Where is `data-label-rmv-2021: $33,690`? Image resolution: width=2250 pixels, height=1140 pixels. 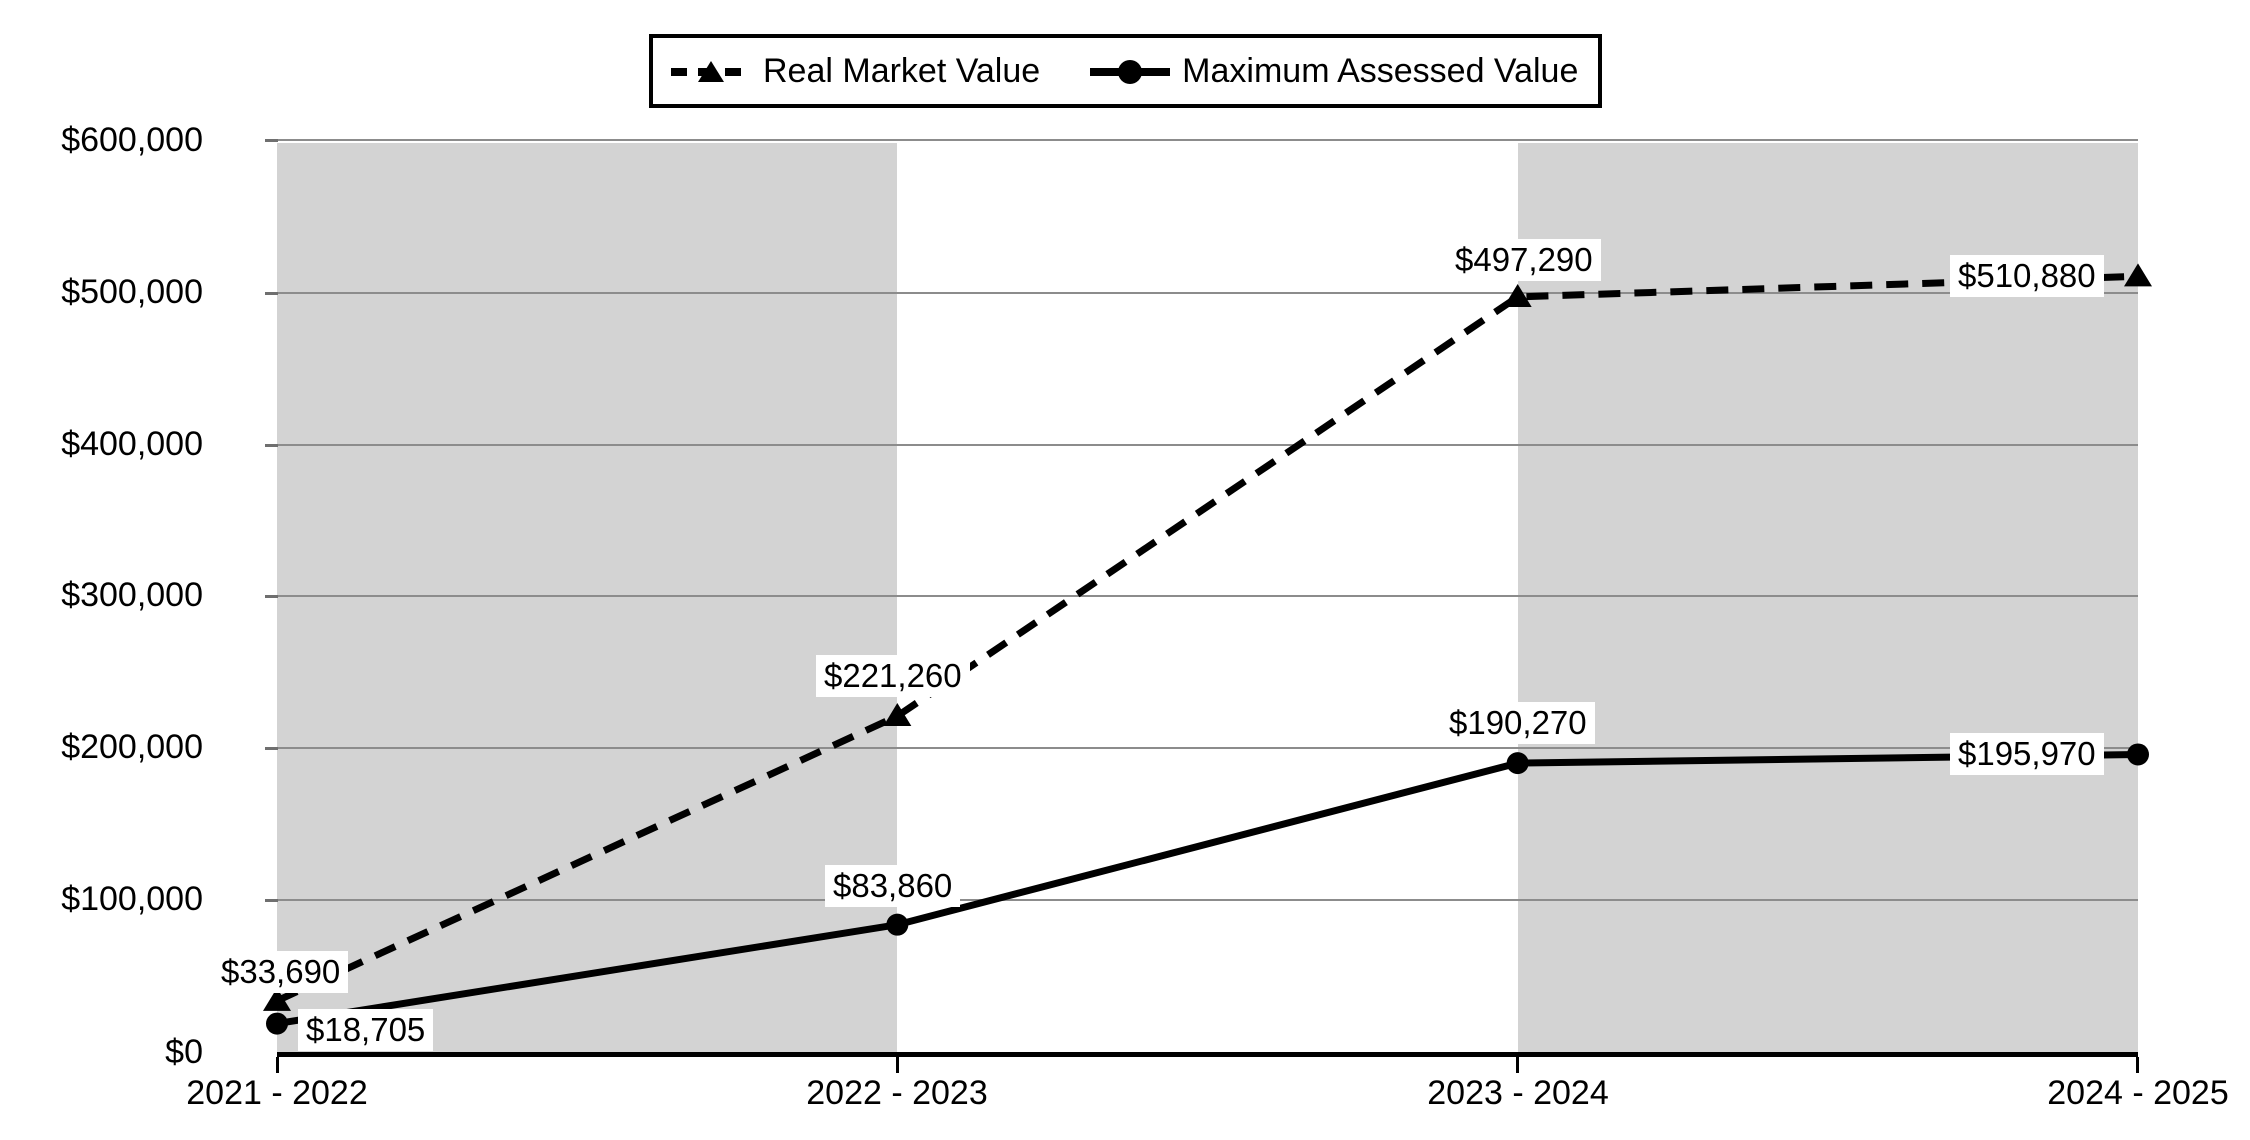 data-label-rmv-2021: $33,690 is located at coordinates (281, 972).